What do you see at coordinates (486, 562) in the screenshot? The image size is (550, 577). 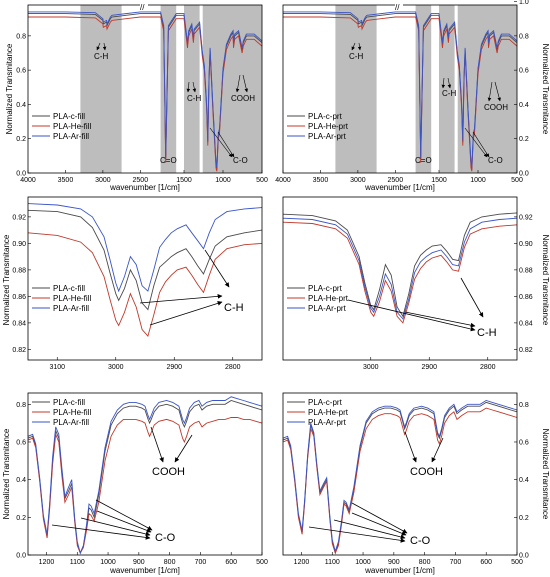 I see `x-tick-label: 600` at bounding box center [486, 562].